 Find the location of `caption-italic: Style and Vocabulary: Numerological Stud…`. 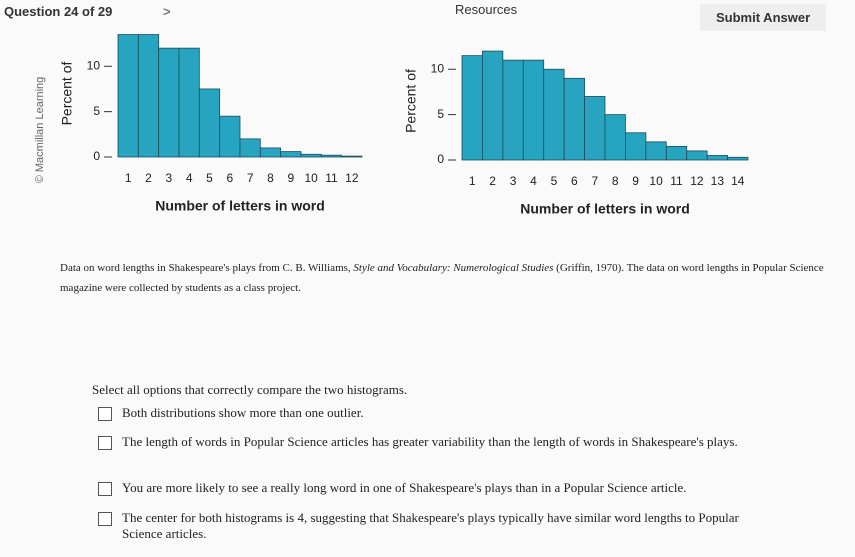

caption-italic: Style and Vocabulary: Numerological Stud… is located at coordinates (453, 268).